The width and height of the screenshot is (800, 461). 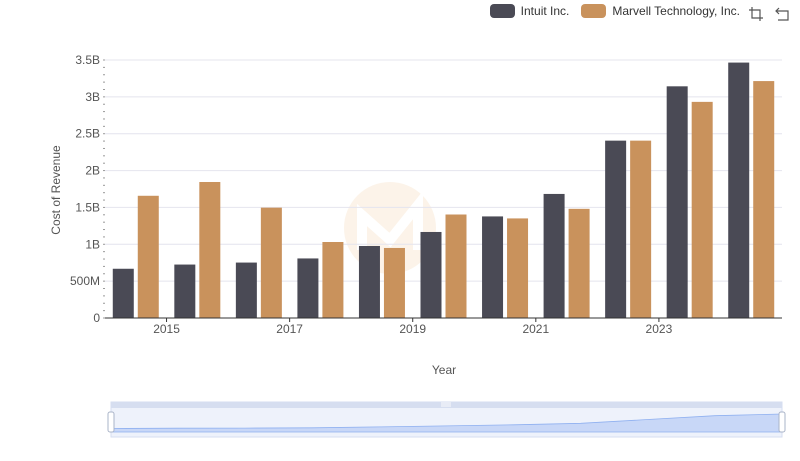 What do you see at coordinates (333, 280) in the screenshot?
I see `bar-marvell-2017` at bounding box center [333, 280].